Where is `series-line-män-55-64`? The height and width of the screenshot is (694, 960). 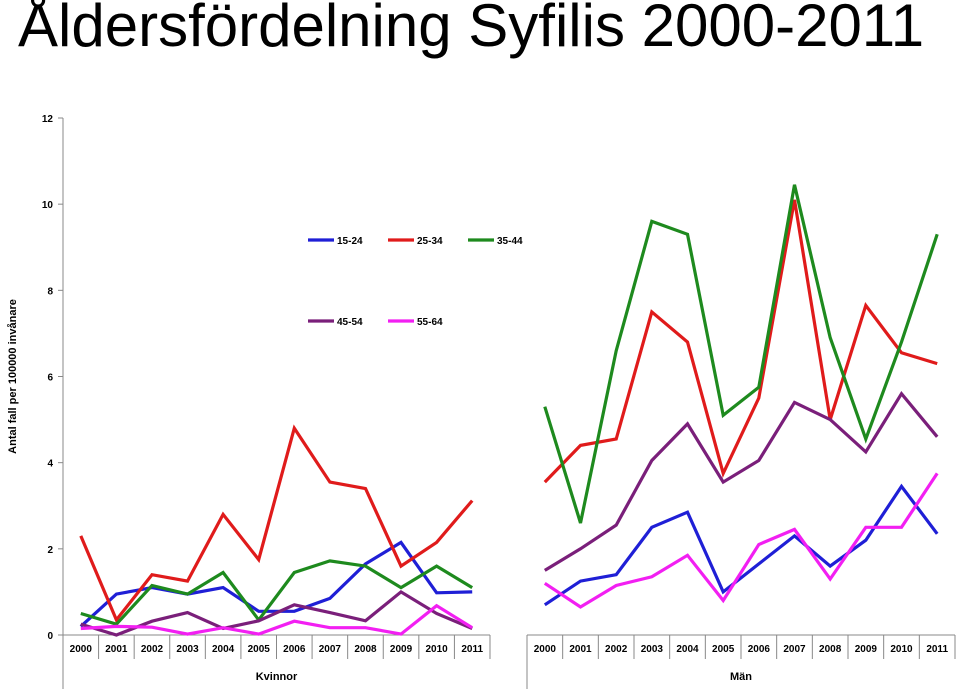
series-line-män-55-64 is located at coordinates (741, 540).